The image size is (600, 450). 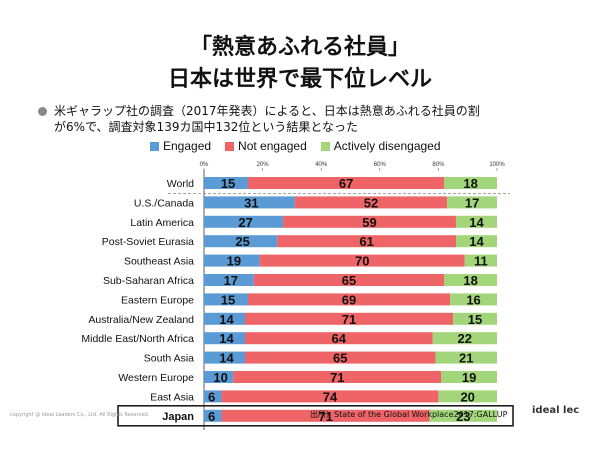 I want to click on data-label: 18, so click(x=470, y=183).